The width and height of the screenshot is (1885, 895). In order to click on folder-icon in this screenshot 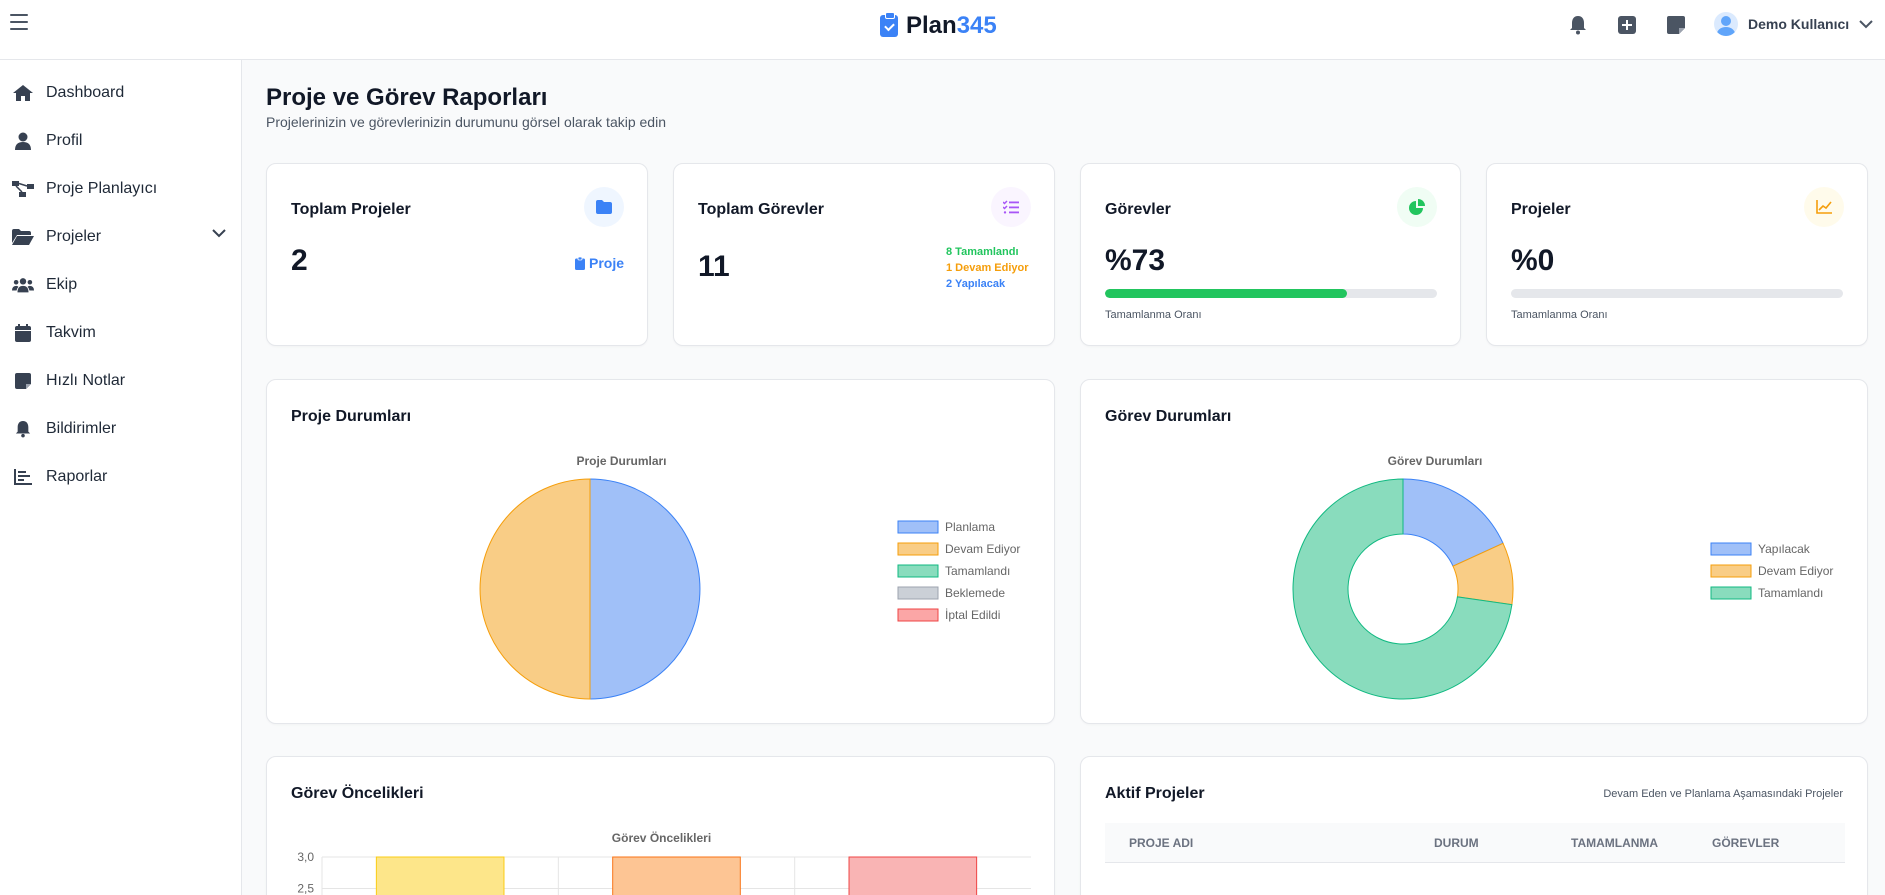, I will do `click(604, 207)`.